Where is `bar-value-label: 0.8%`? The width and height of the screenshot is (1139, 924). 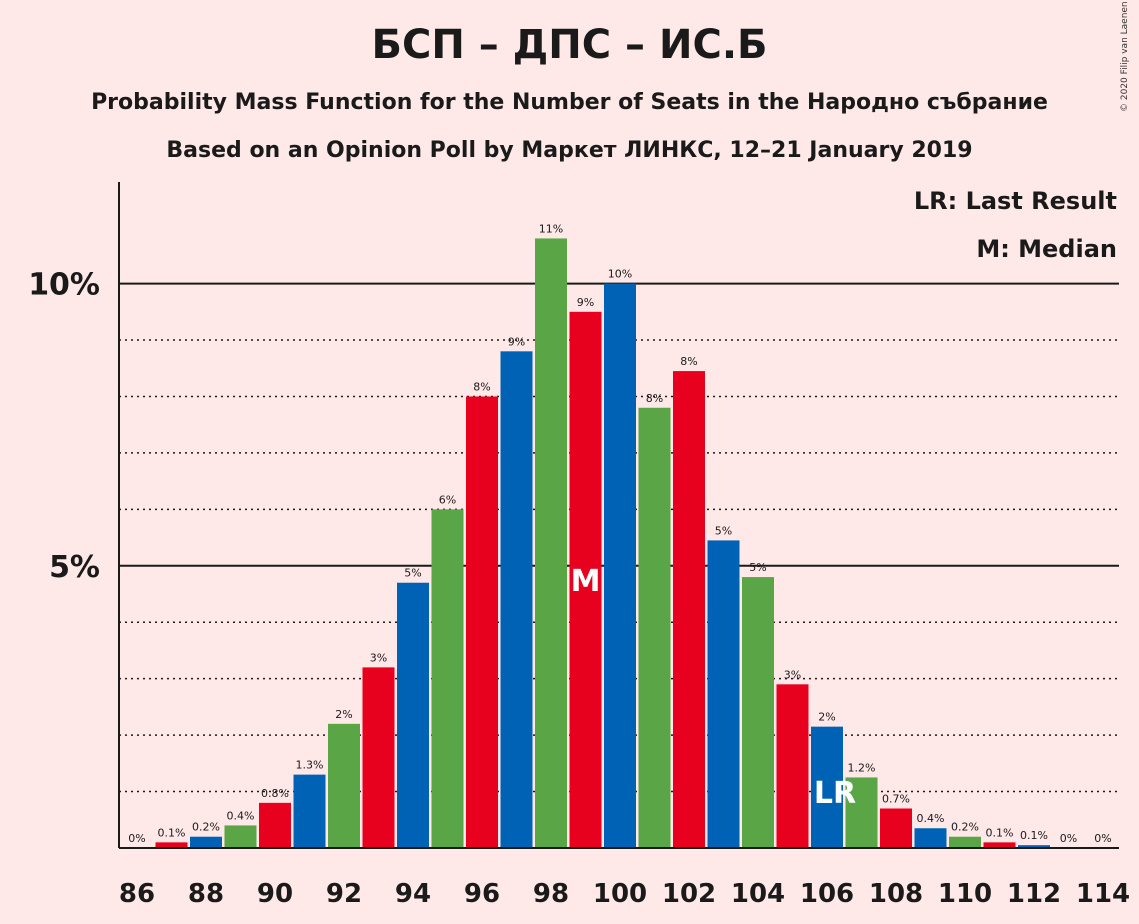
bar-value-label: 0.8% is located at coordinates (275, 793).